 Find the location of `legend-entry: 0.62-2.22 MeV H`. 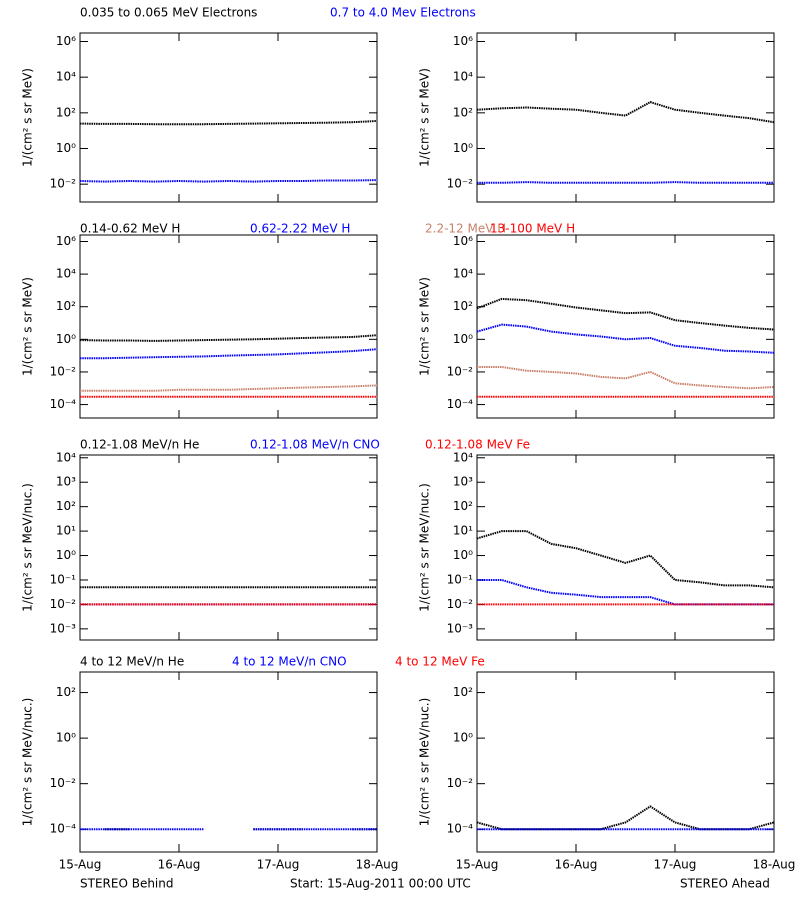

legend-entry: 0.62-2.22 MeV H is located at coordinates (300, 229).